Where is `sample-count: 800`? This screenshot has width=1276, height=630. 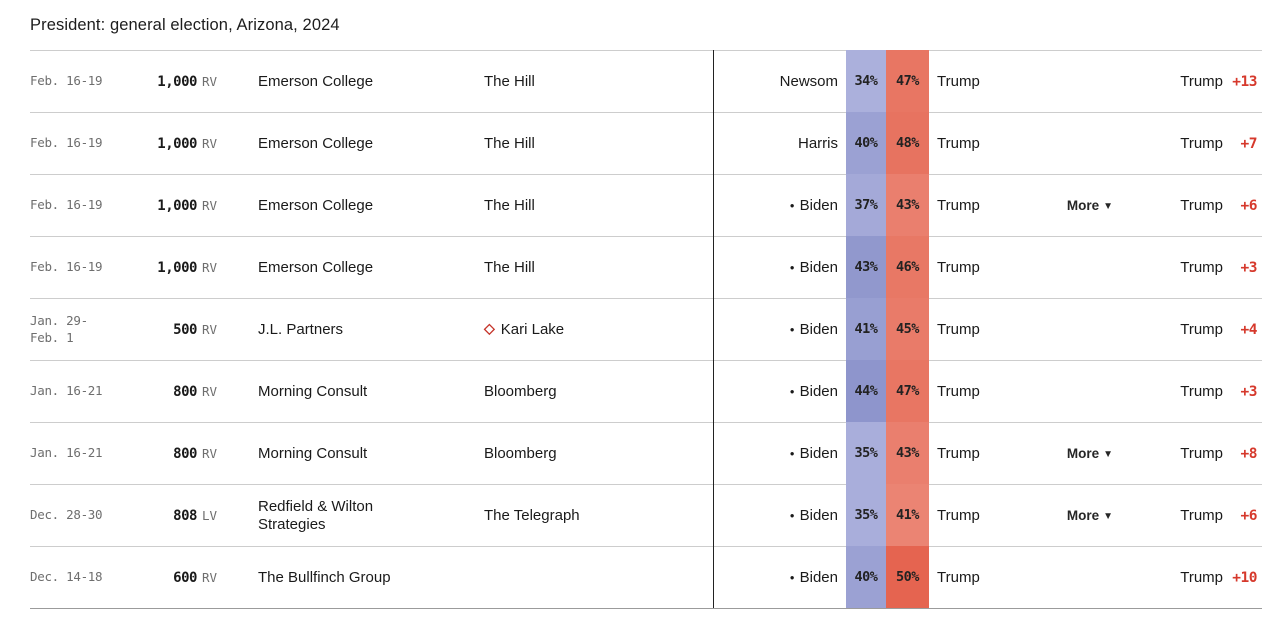 sample-count: 800 is located at coordinates (185, 453).